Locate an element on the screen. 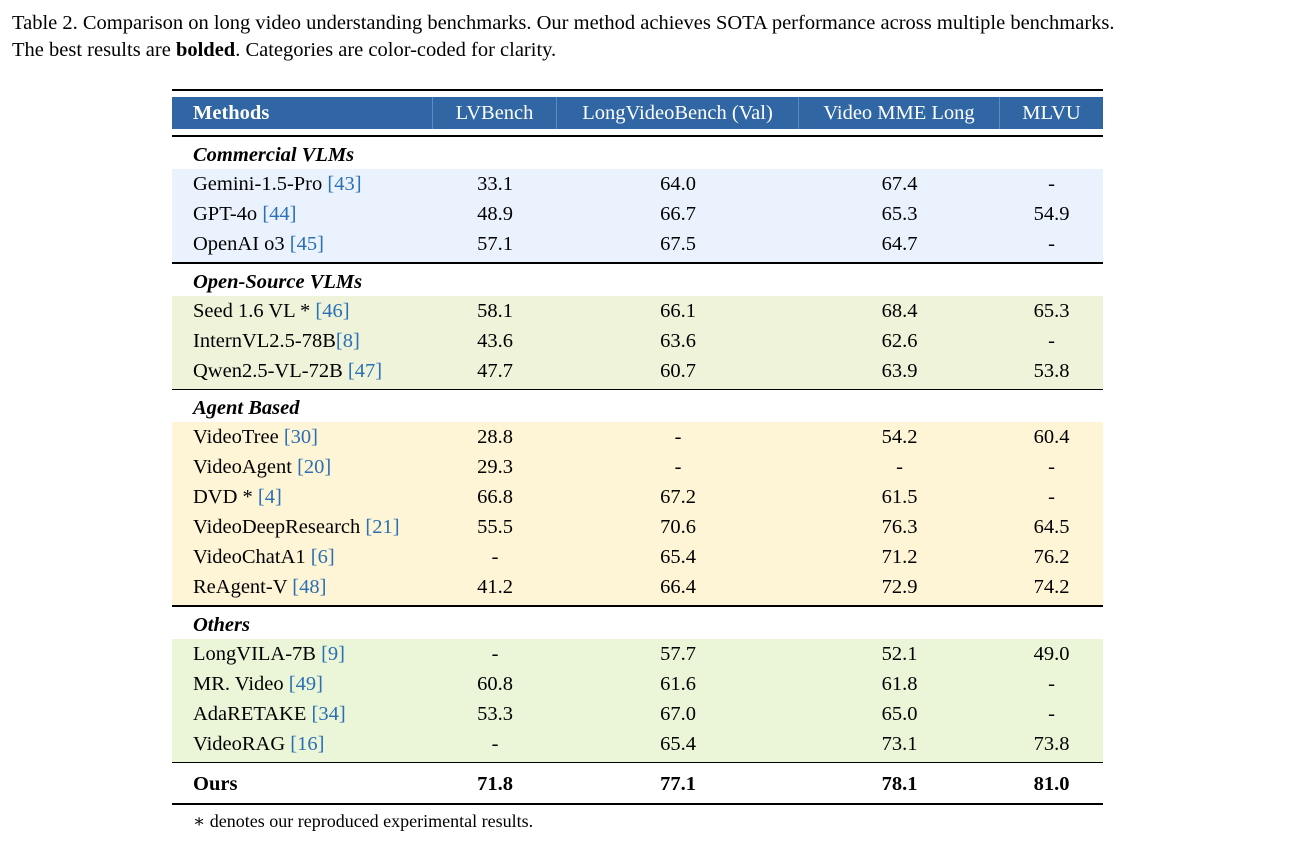 The image size is (1294, 862). citation-link: [44] is located at coordinates (279, 214).